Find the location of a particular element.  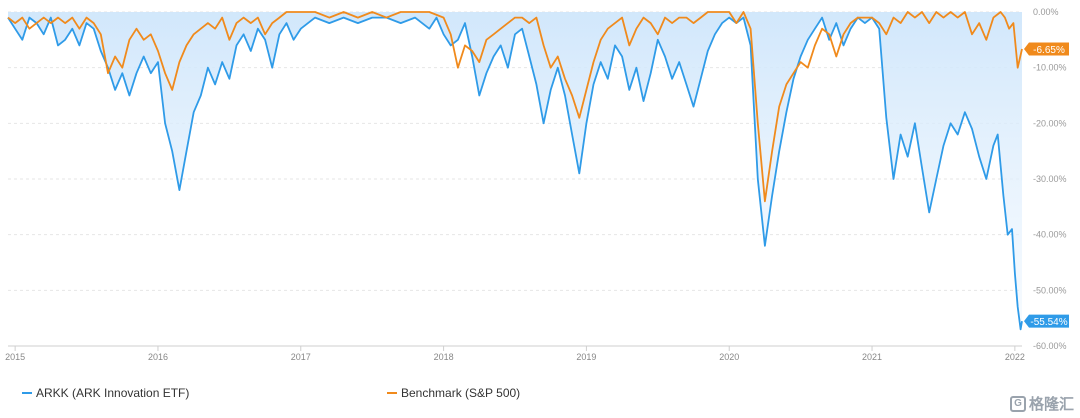

legend-label-benchmark: Benchmark (S&P 500) is located at coordinates (461, 393).